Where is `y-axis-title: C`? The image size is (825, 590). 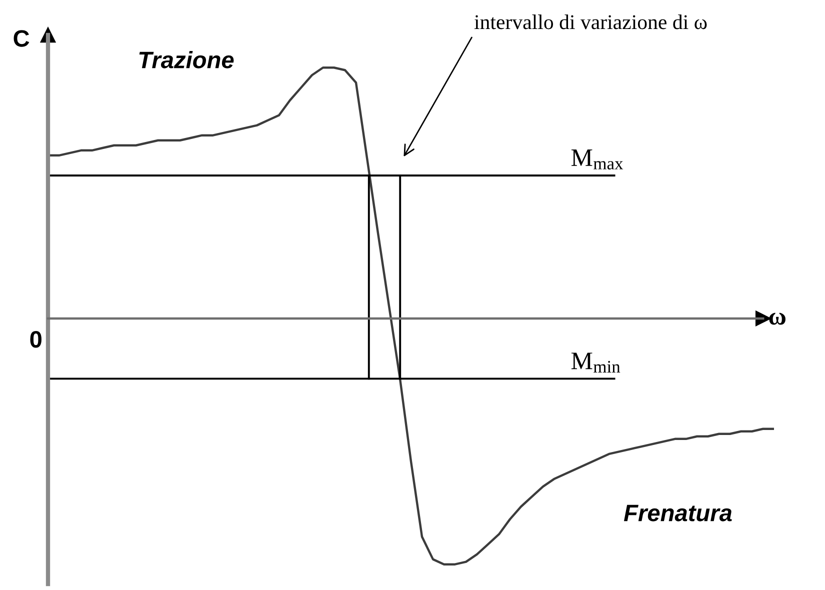
y-axis-title: C is located at coordinates (22, 38).